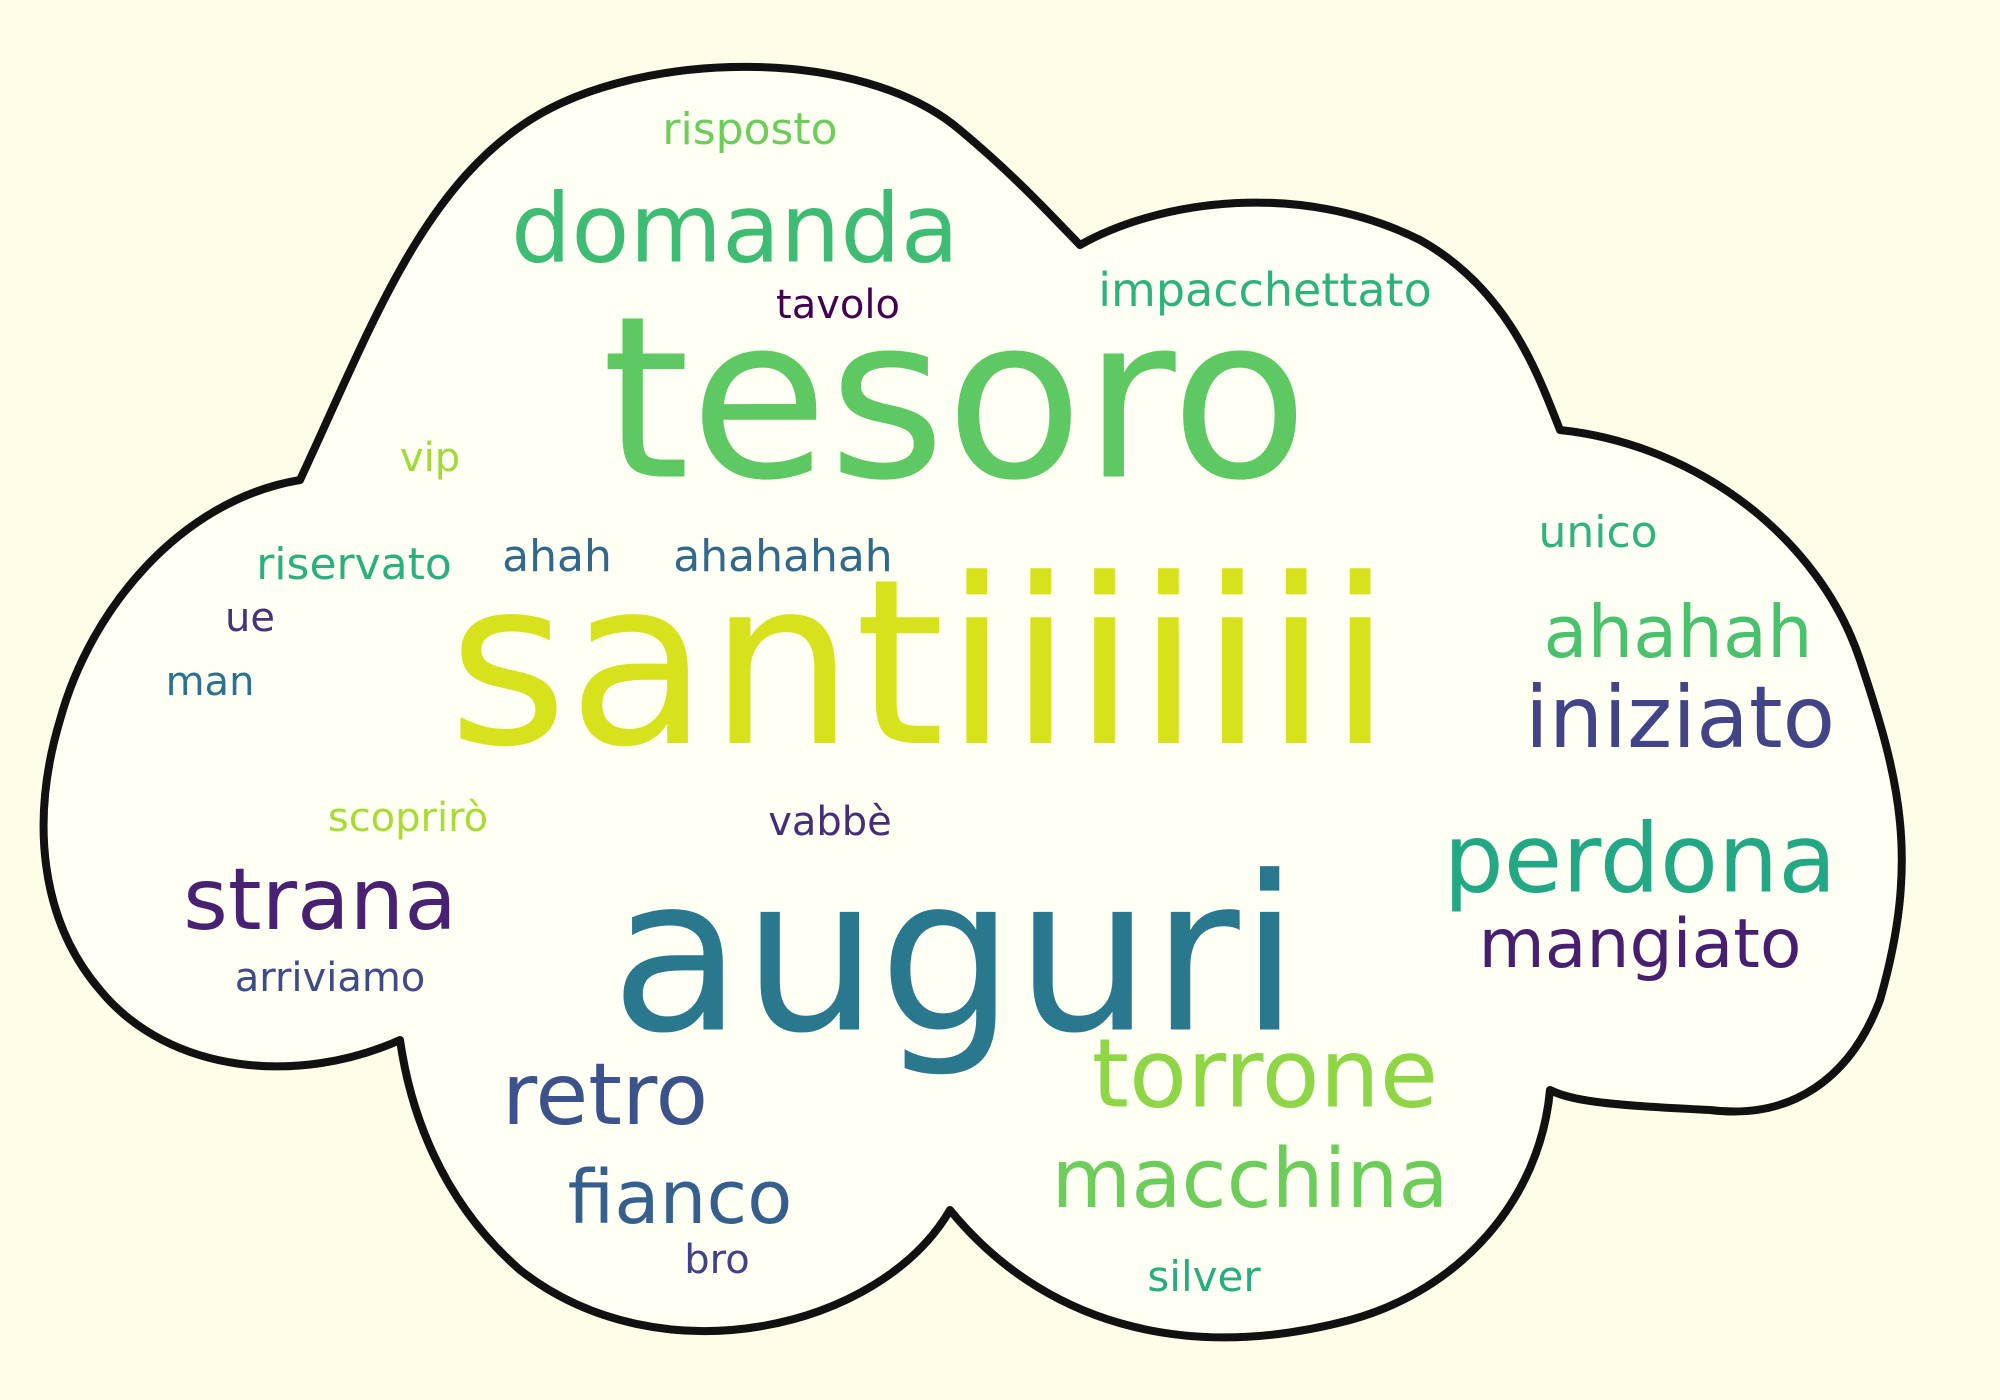  Describe the element at coordinates (680, 1198) in the screenshot. I see `word-fianco: fianco` at that location.